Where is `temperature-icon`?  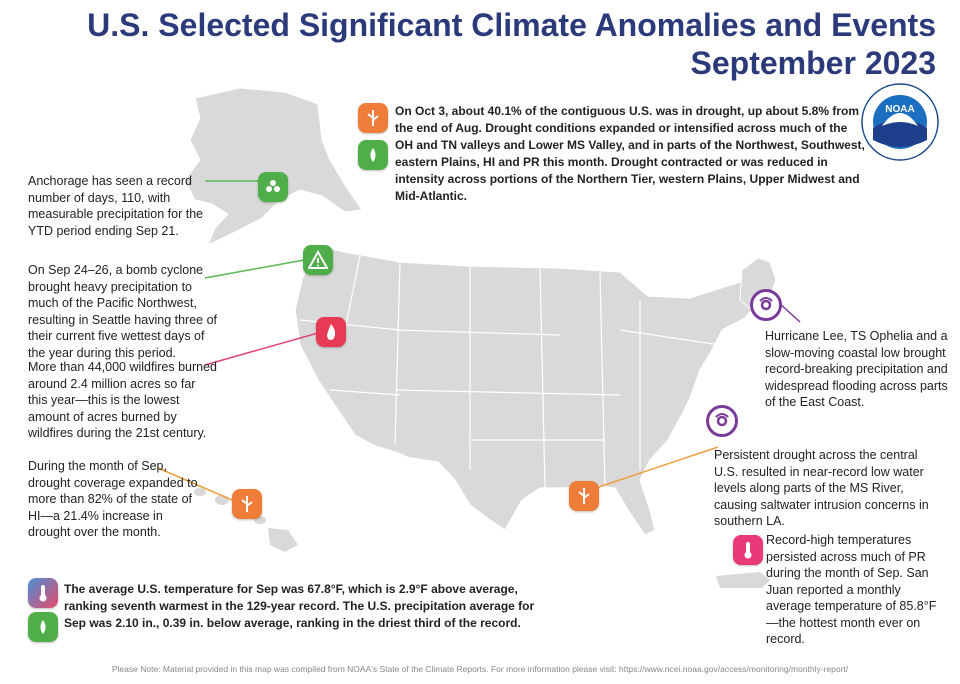
temperature-icon is located at coordinates (43, 593).